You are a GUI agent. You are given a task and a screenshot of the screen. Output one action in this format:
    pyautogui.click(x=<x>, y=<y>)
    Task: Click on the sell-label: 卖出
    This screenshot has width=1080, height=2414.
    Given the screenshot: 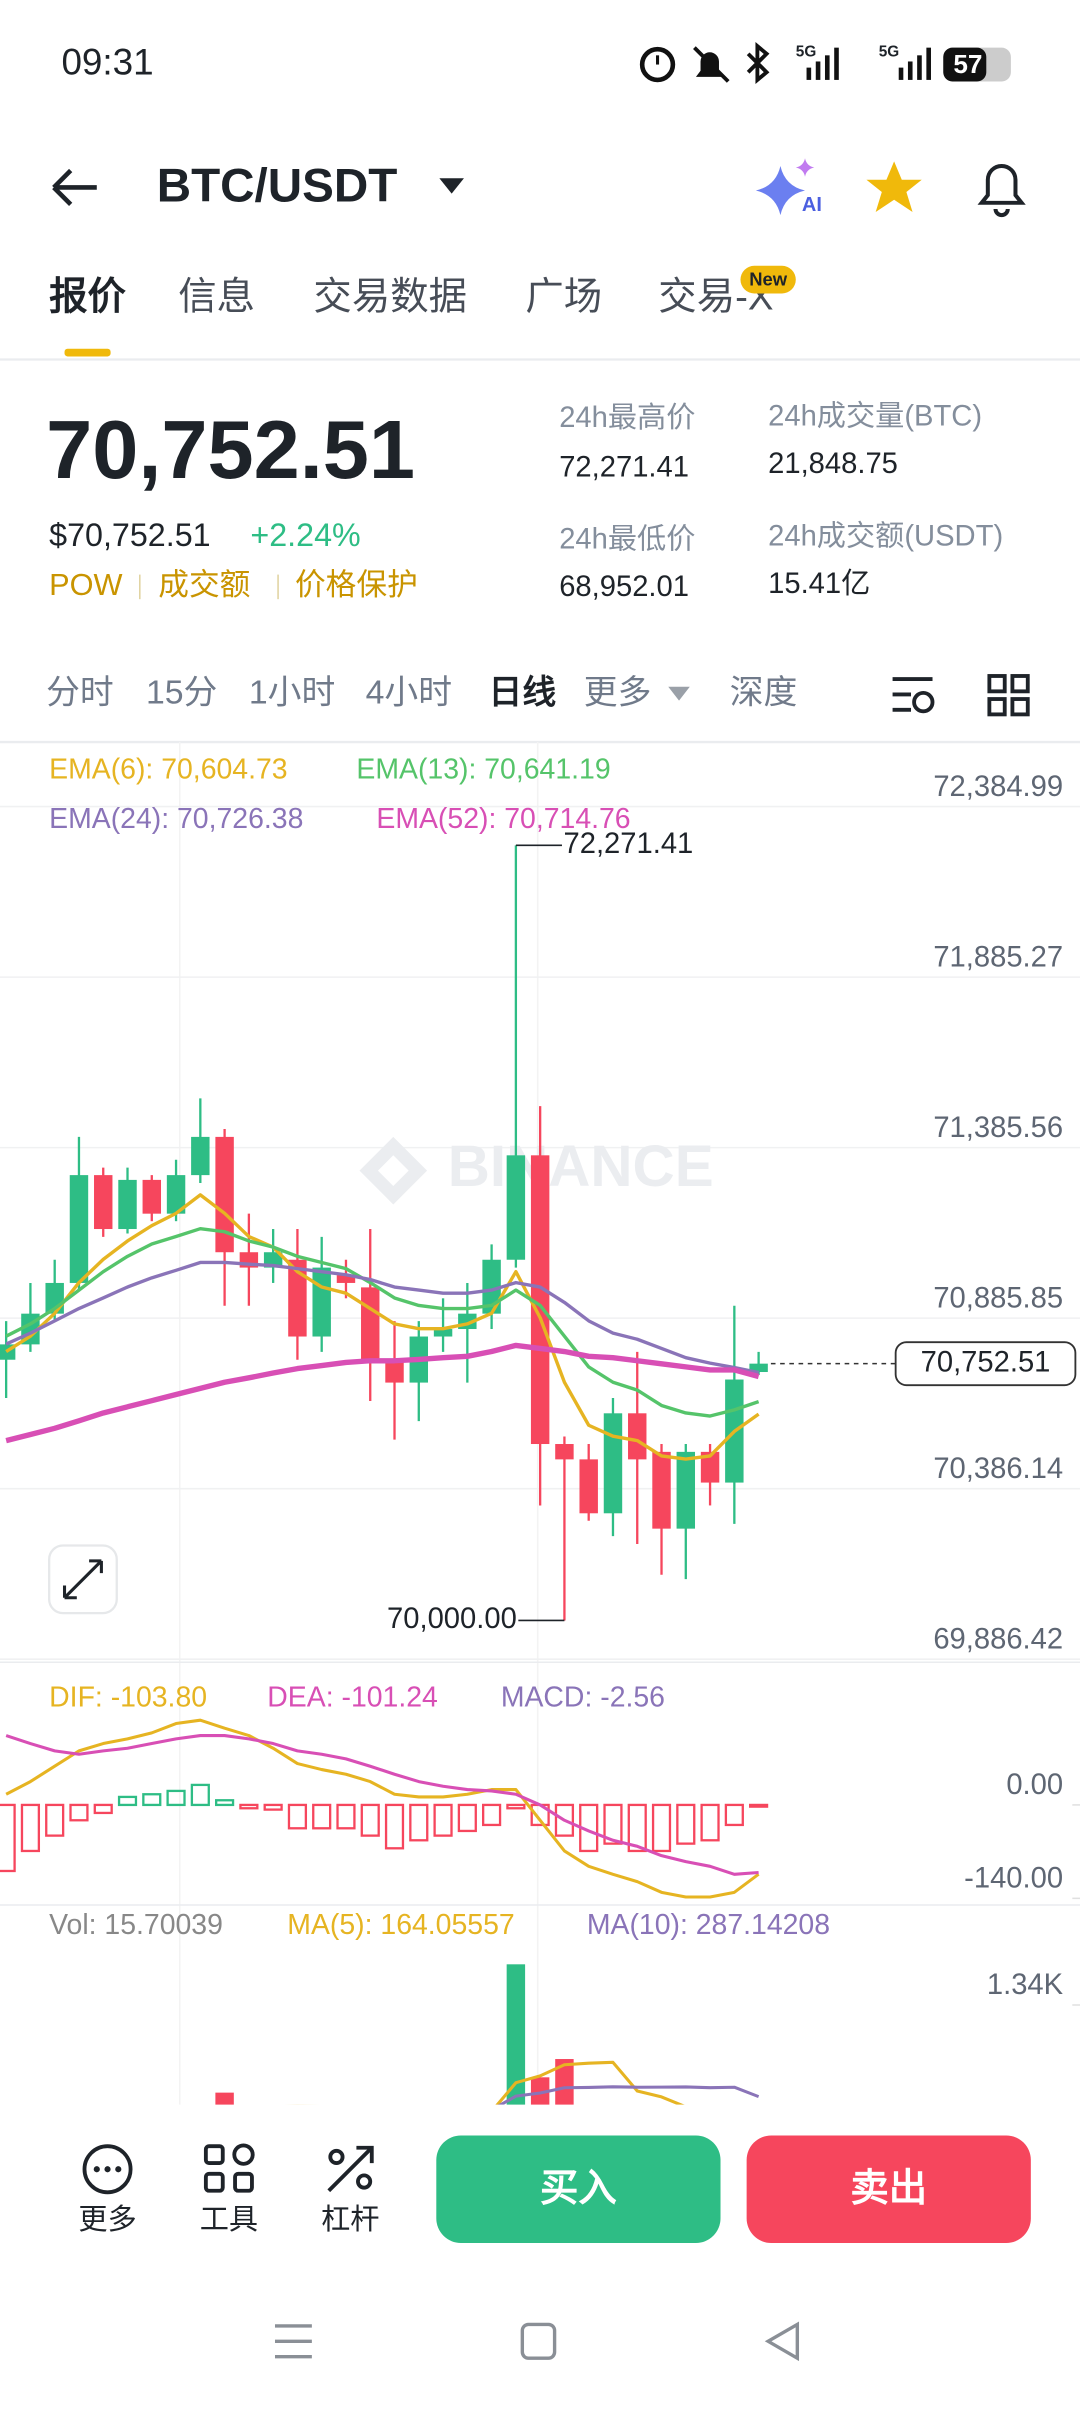 What is the action you would take?
    pyautogui.click(x=888, y=2188)
    